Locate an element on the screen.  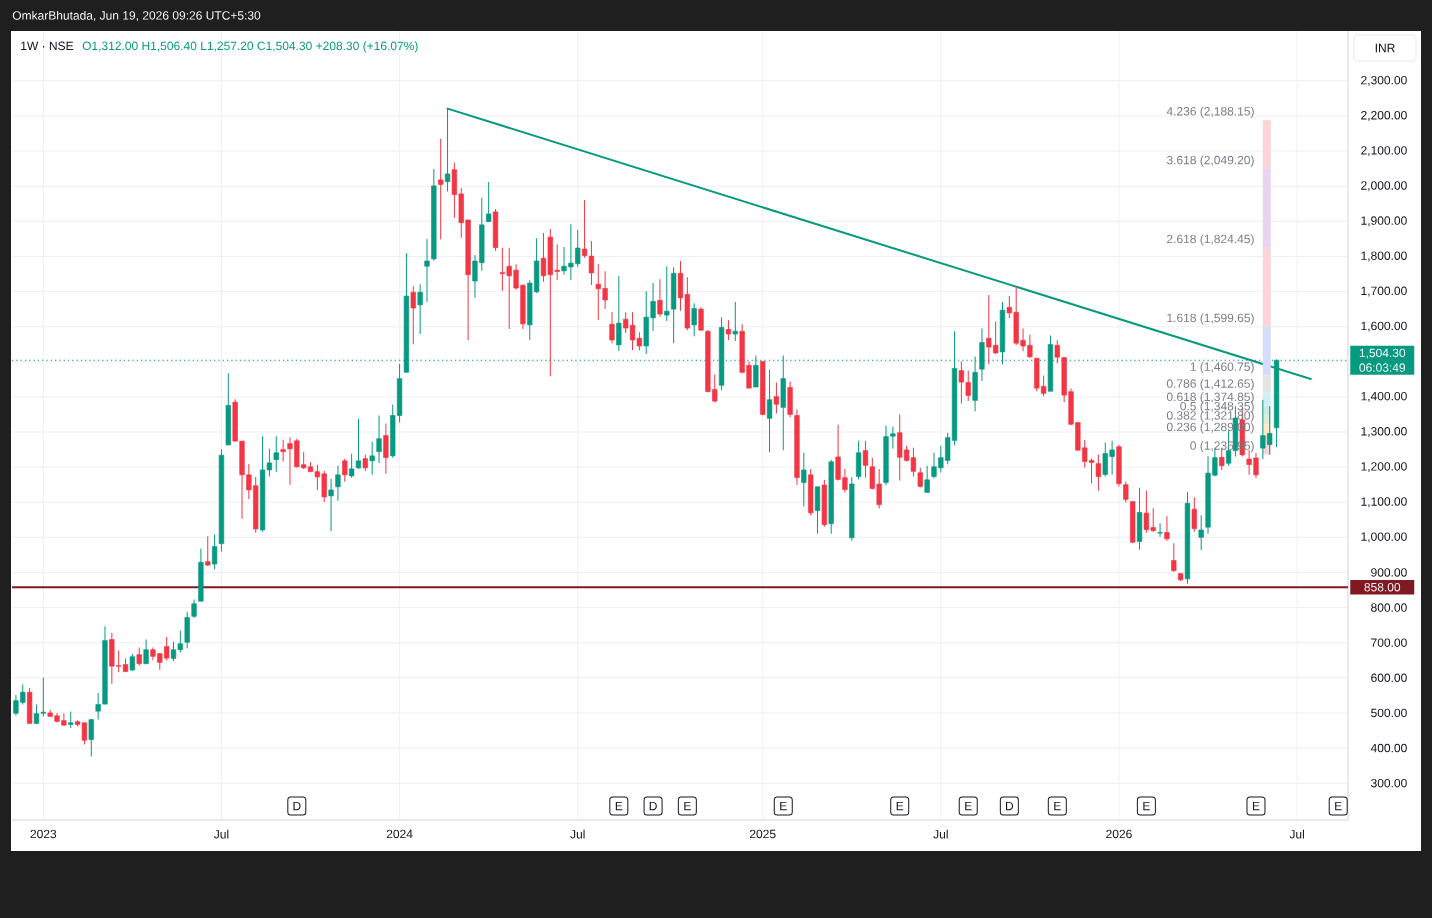
annotation: 3.618 (2,049.20) is located at coordinates (1210, 161).